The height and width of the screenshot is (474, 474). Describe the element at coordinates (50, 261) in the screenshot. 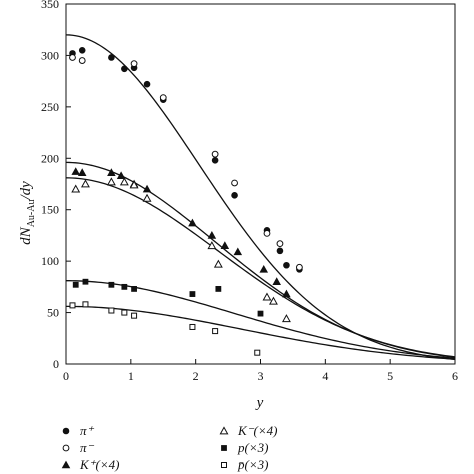

I see `y-tick-label: 100` at that location.